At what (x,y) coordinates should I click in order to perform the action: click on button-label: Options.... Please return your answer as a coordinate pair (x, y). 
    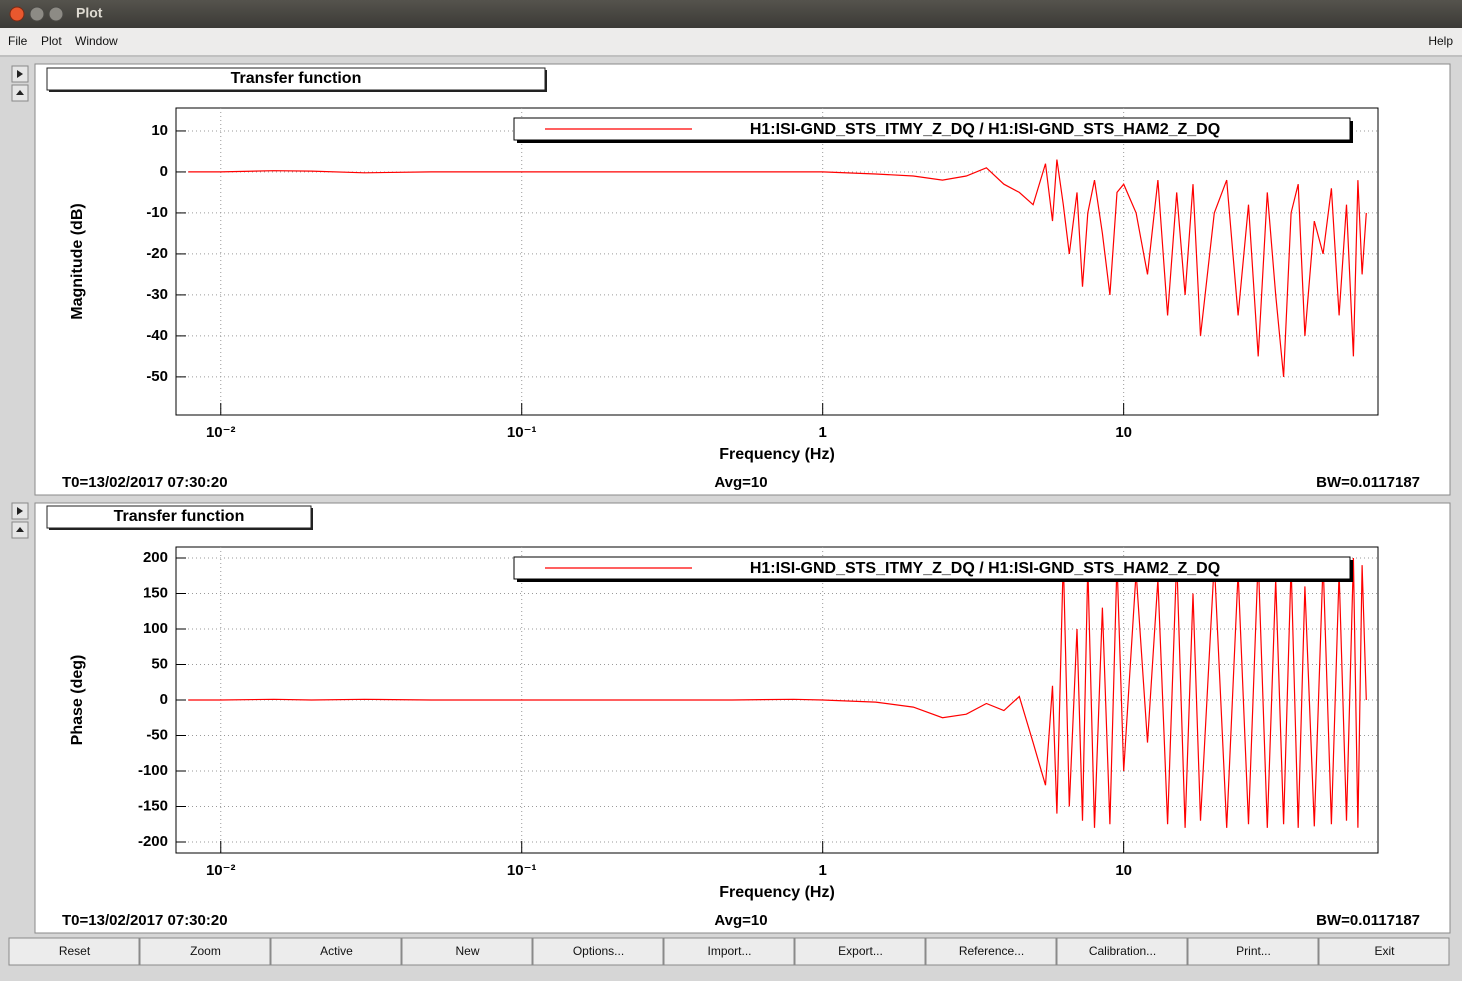
    Looking at the image, I should click on (598, 951).